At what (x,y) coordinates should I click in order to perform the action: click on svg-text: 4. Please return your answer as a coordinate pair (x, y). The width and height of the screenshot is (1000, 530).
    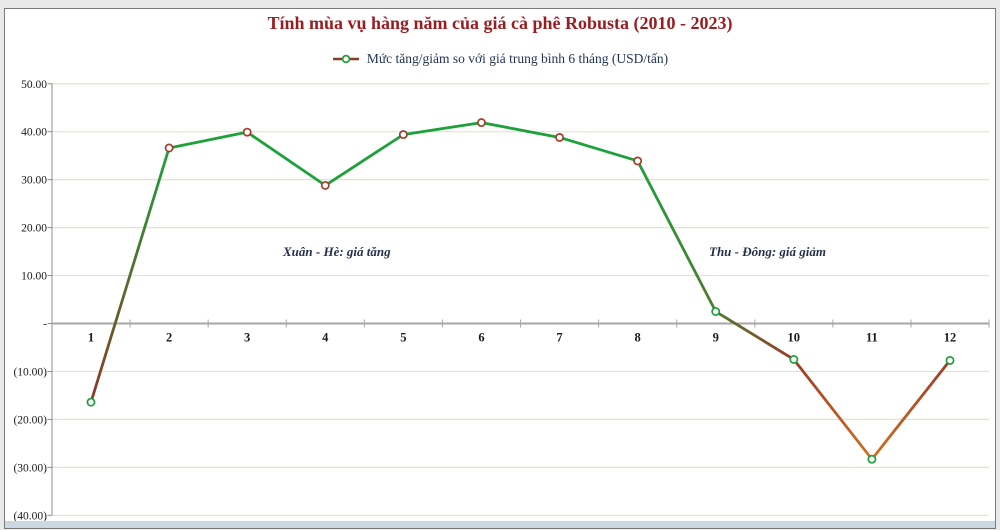
    Looking at the image, I should click on (325, 338).